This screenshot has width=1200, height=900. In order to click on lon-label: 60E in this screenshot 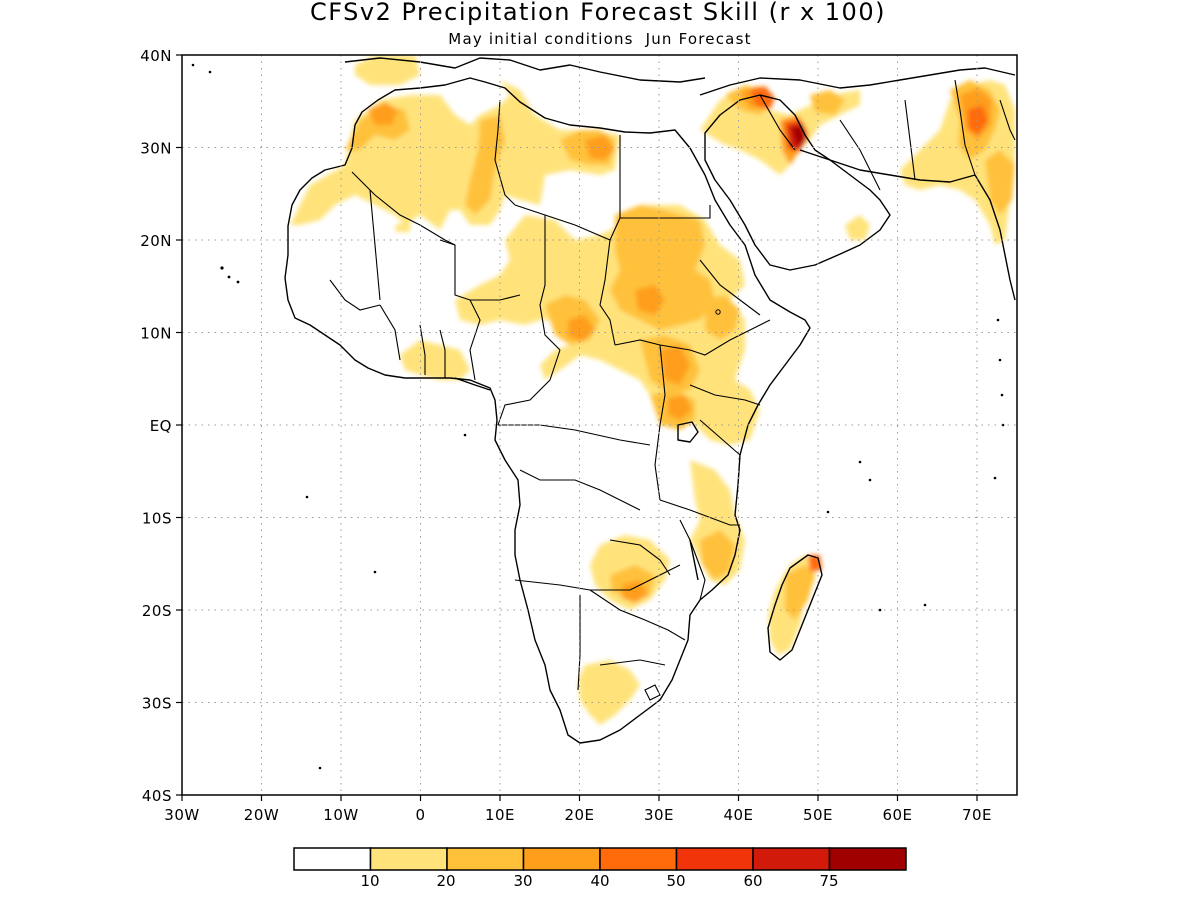, I will do `click(897, 815)`.